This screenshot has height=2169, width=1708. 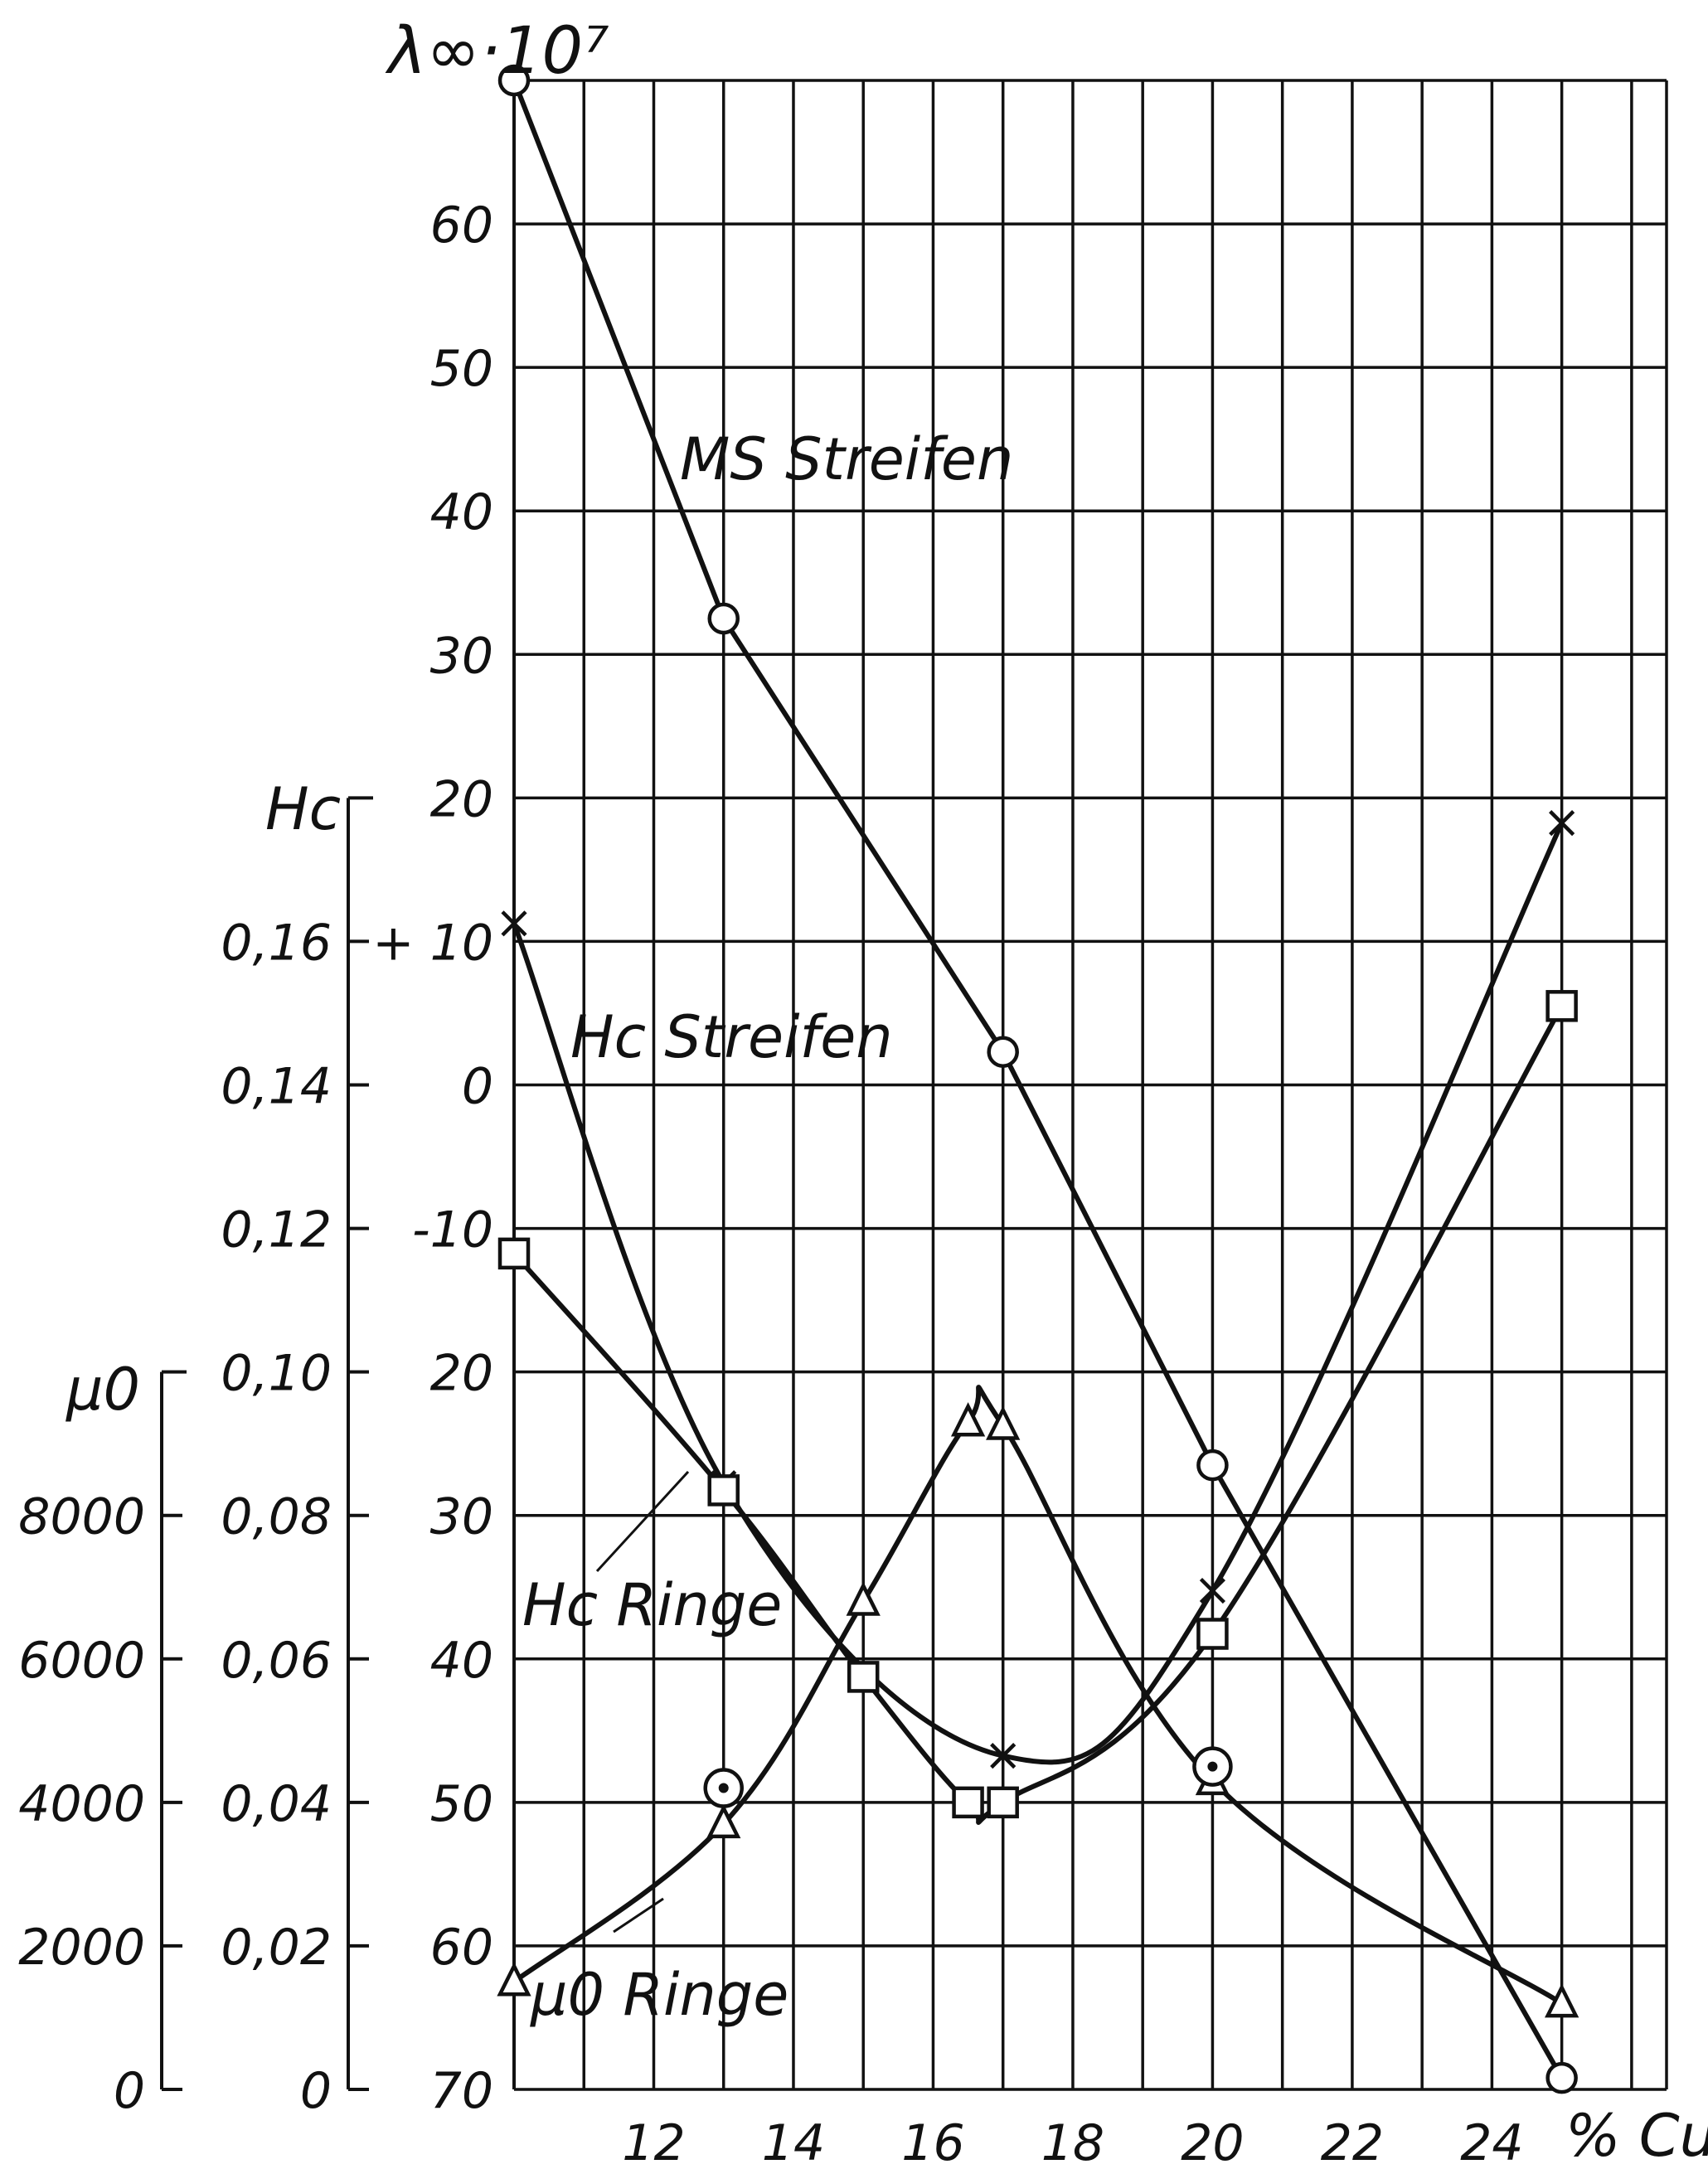 I want to click on x-tick-label: 18, so click(x=1072, y=2141).